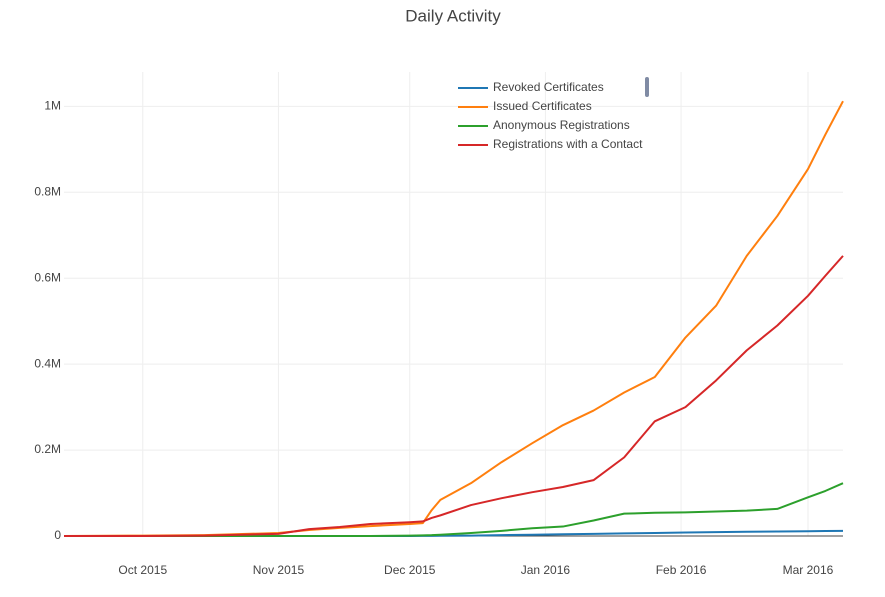 The width and height of the screenshot is (885, 597). I want to click on y-tick-label: 0.4M, so click(47, 363).